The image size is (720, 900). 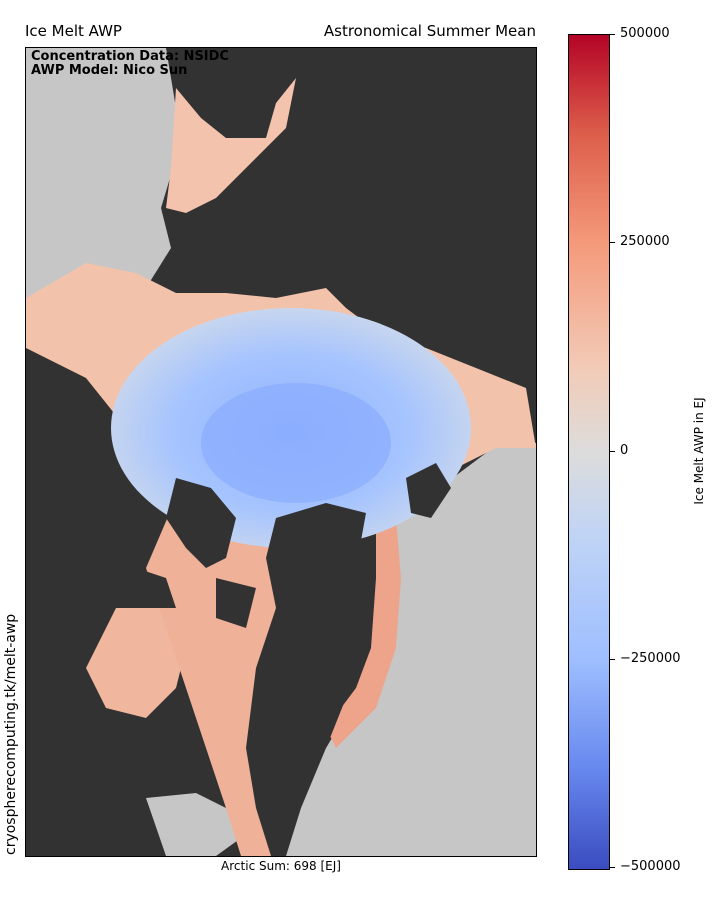 I want to click on map-subtitle: Astronomical Summer Mean, so click(x=429, y=31).